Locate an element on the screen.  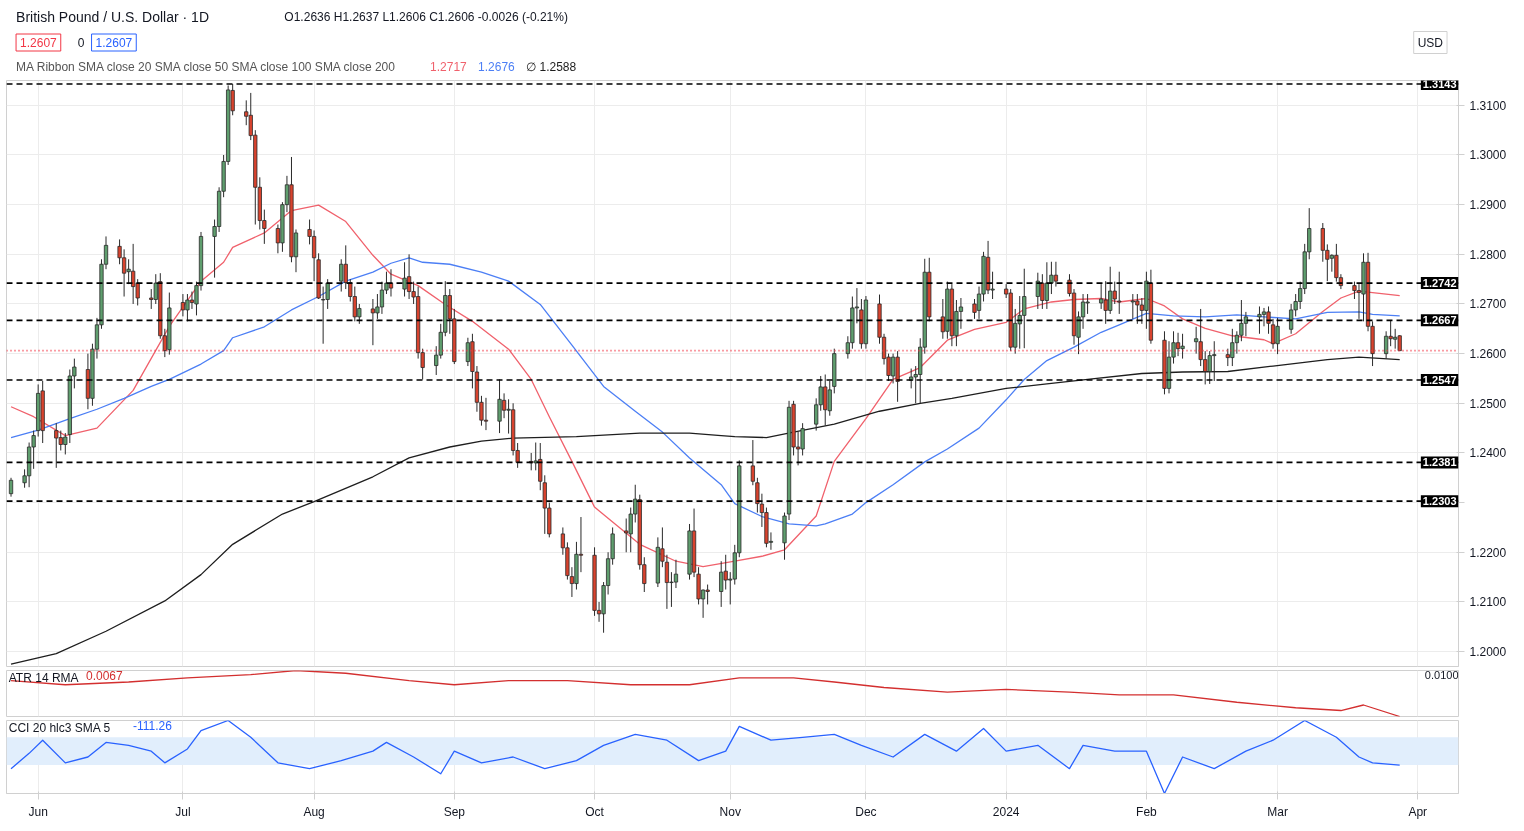
x-tick-label: Sep is located at coordinates (454, 811).